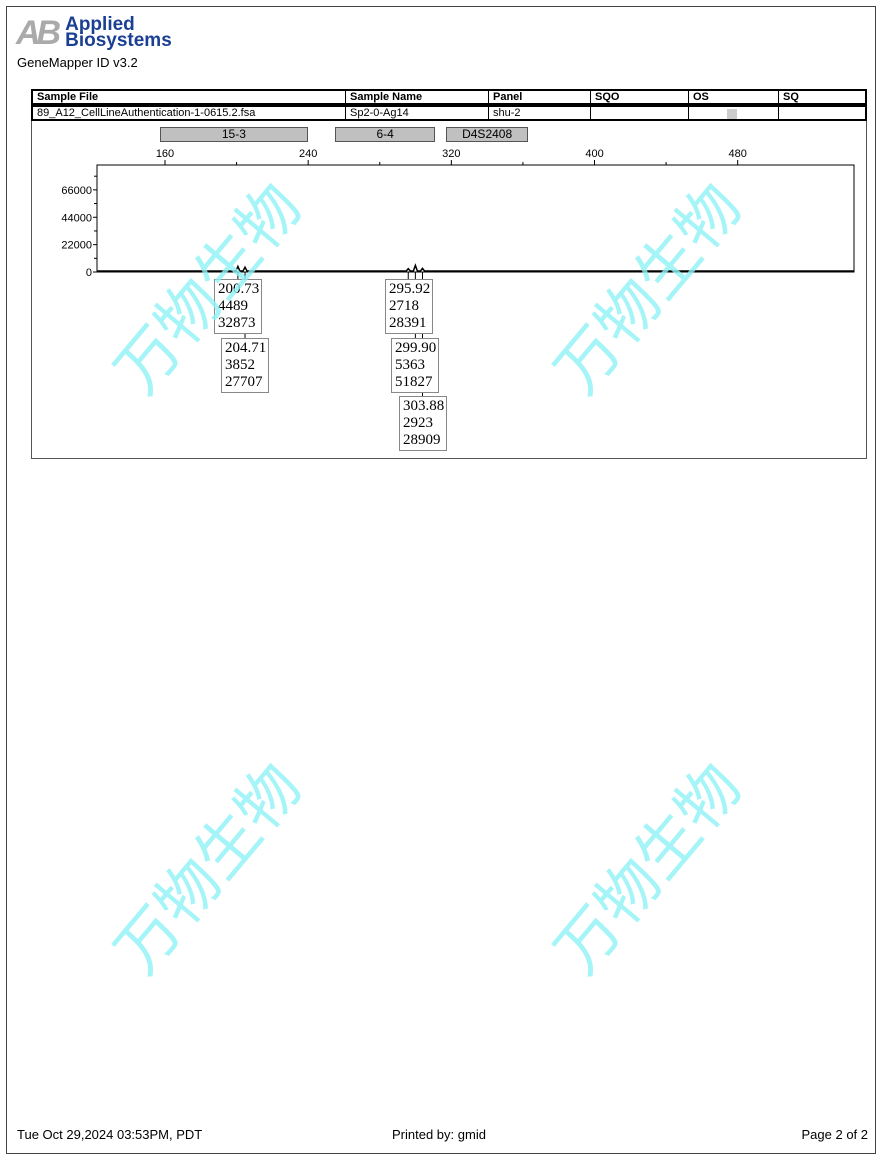  I want to click on peak-area: 27707, so click(244, 382).